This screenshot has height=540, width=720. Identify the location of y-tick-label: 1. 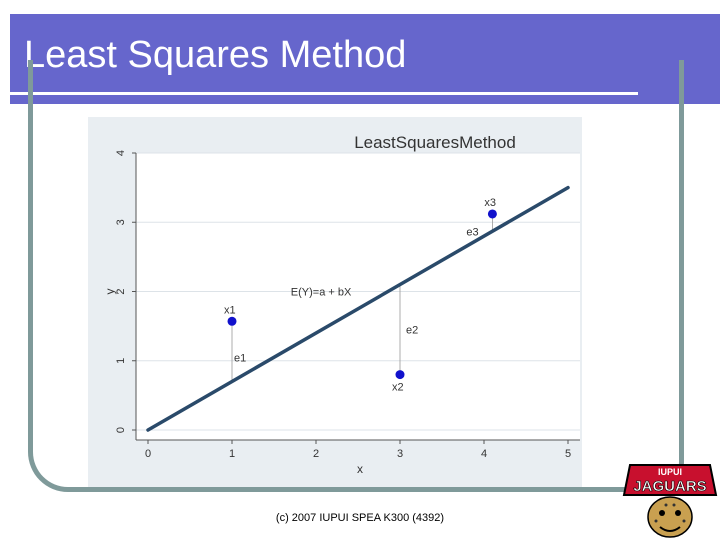
(121, 361).